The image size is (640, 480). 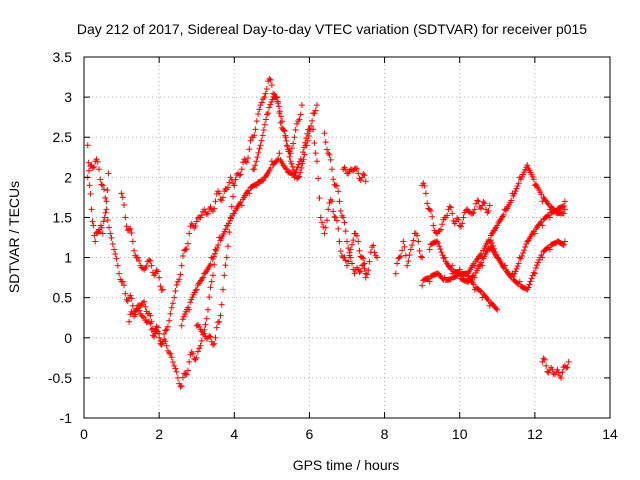 I want to click on y-tick-labels: -1 -0.5 0 0.5 1 1.5 2 2.5 3 3.5, so click(x=60, y=237).